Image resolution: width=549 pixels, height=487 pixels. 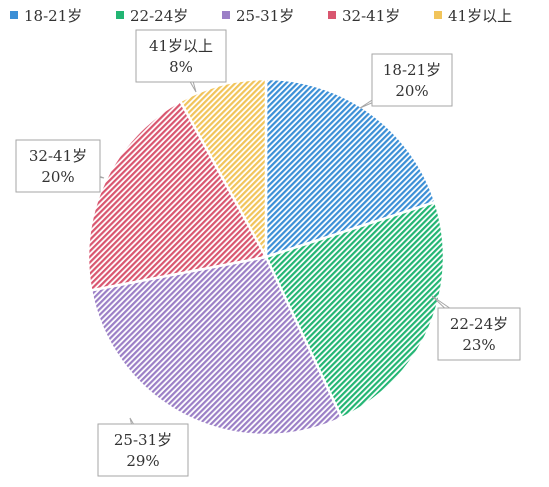 I want to click on legend-item-18-21: 18-21岁, so click(x=46, y=16).